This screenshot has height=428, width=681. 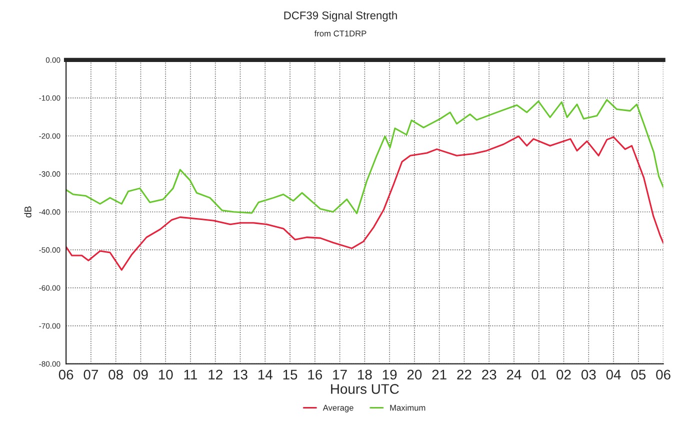 What do you see at coordinates (115, 375) in the screenshot?
I see `x-tick-label: 08` at bounding box center [115, 375].